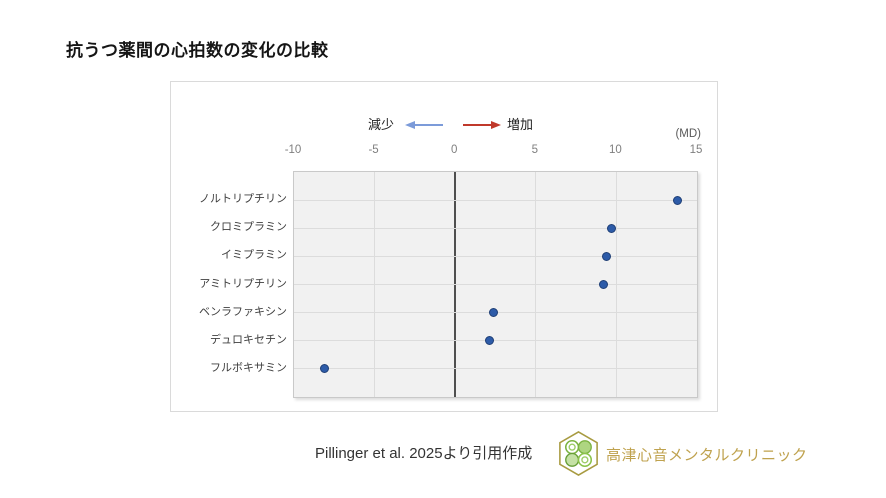 The height and width of the screenshot is (498, 886). Describe the element at coordinates (381, 124) in the screenshot. I see `legend-decrease-label: 減少` at that location.